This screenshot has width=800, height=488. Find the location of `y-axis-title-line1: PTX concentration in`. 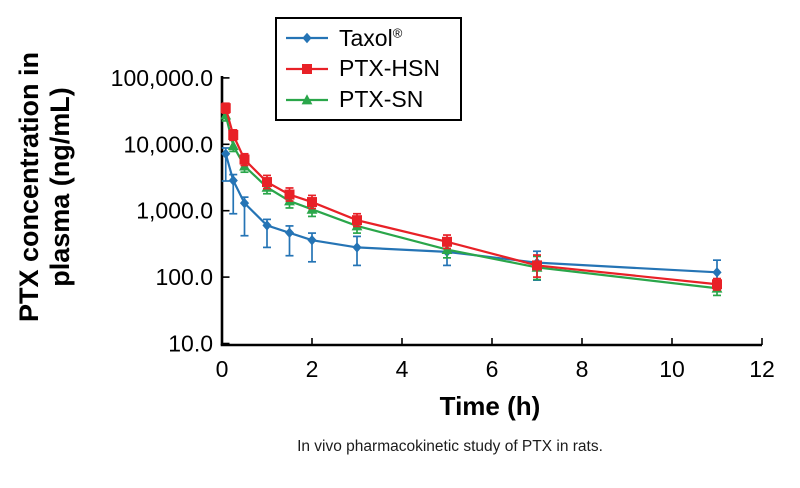

y-axis-title-line1: PTX concentration in is located at coordinates (29, 187).